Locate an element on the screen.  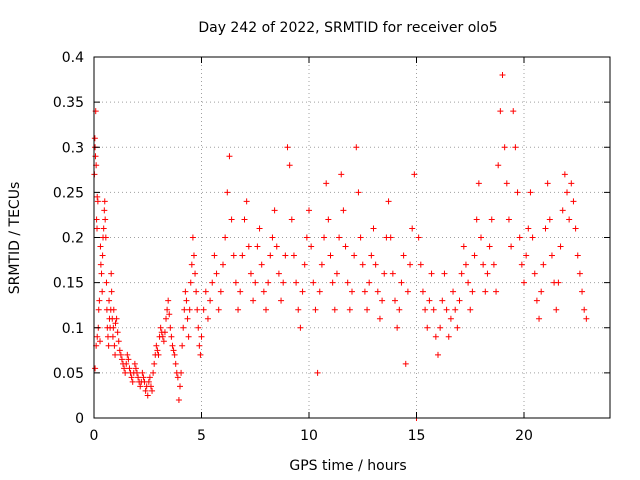
x-tick-label: 15 is located at coordinates (417, 436).